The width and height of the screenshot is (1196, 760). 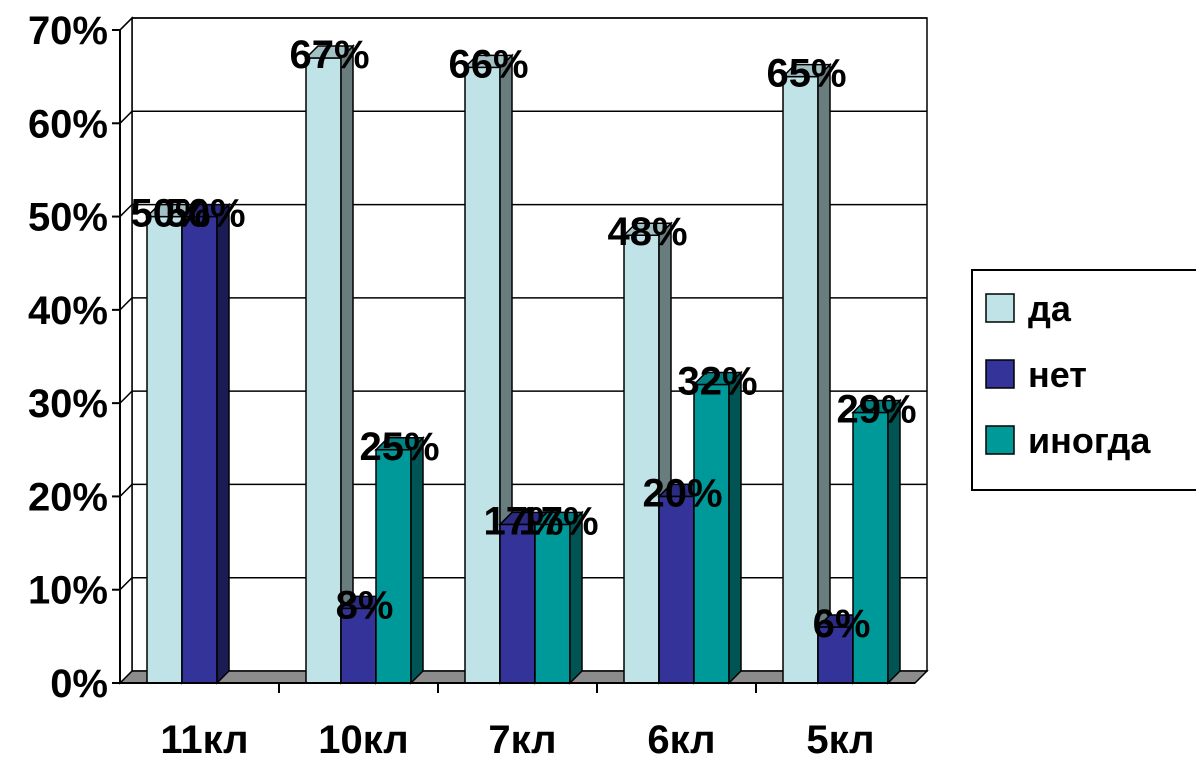 What do you see at coordinates (1057, 374) in the screenshot?
I see `legend-label: нет` at bounding box center [1057, 374].